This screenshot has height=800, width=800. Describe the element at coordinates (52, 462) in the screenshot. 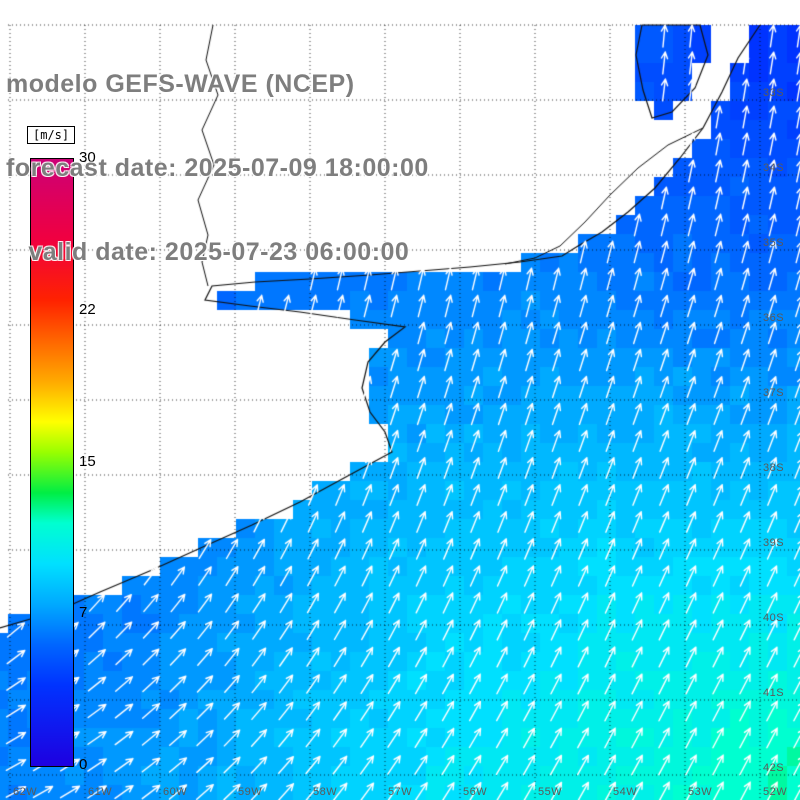

I see `colorbar-gradient` at that location.